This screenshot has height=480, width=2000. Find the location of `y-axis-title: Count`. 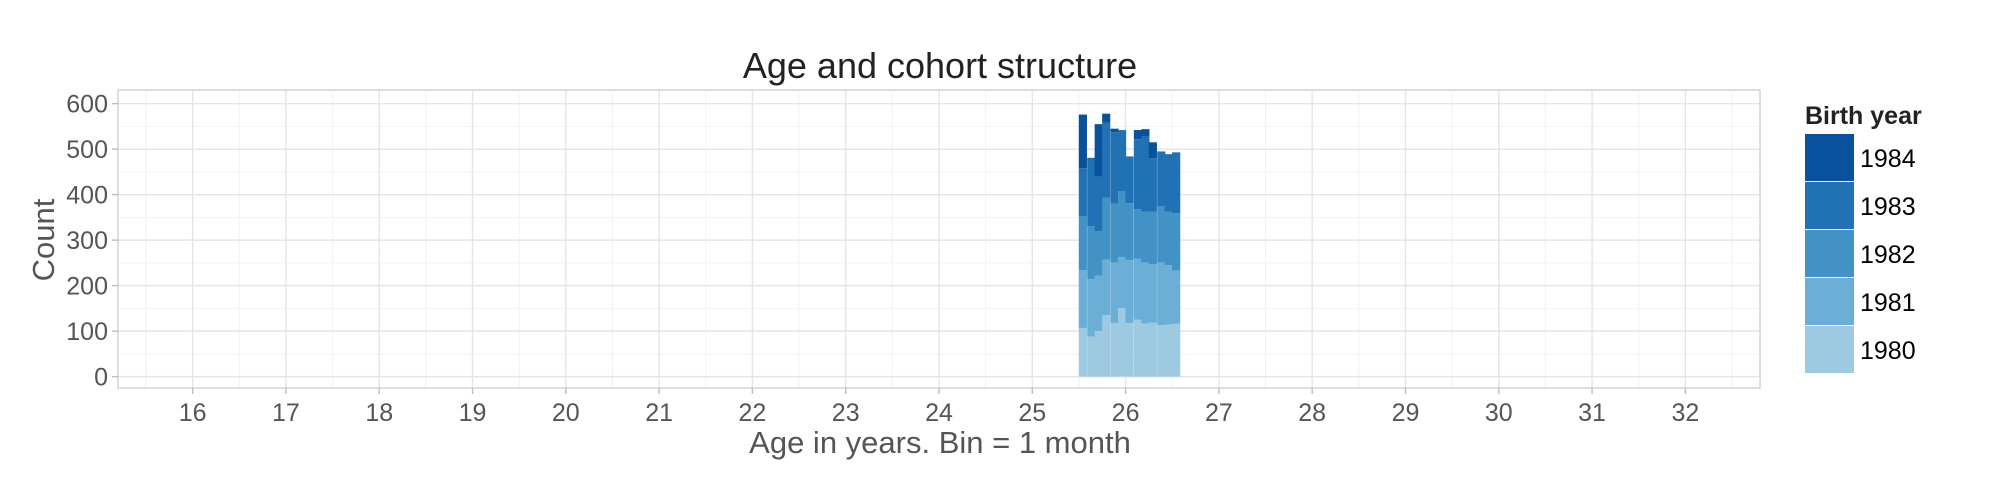

y-axis-title: Count is located at coordinates (43, 239).